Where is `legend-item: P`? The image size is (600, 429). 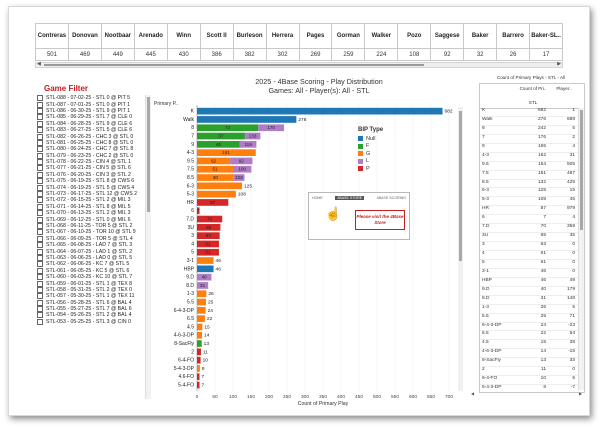
legend-item: P is located at coordinates (370, 169).